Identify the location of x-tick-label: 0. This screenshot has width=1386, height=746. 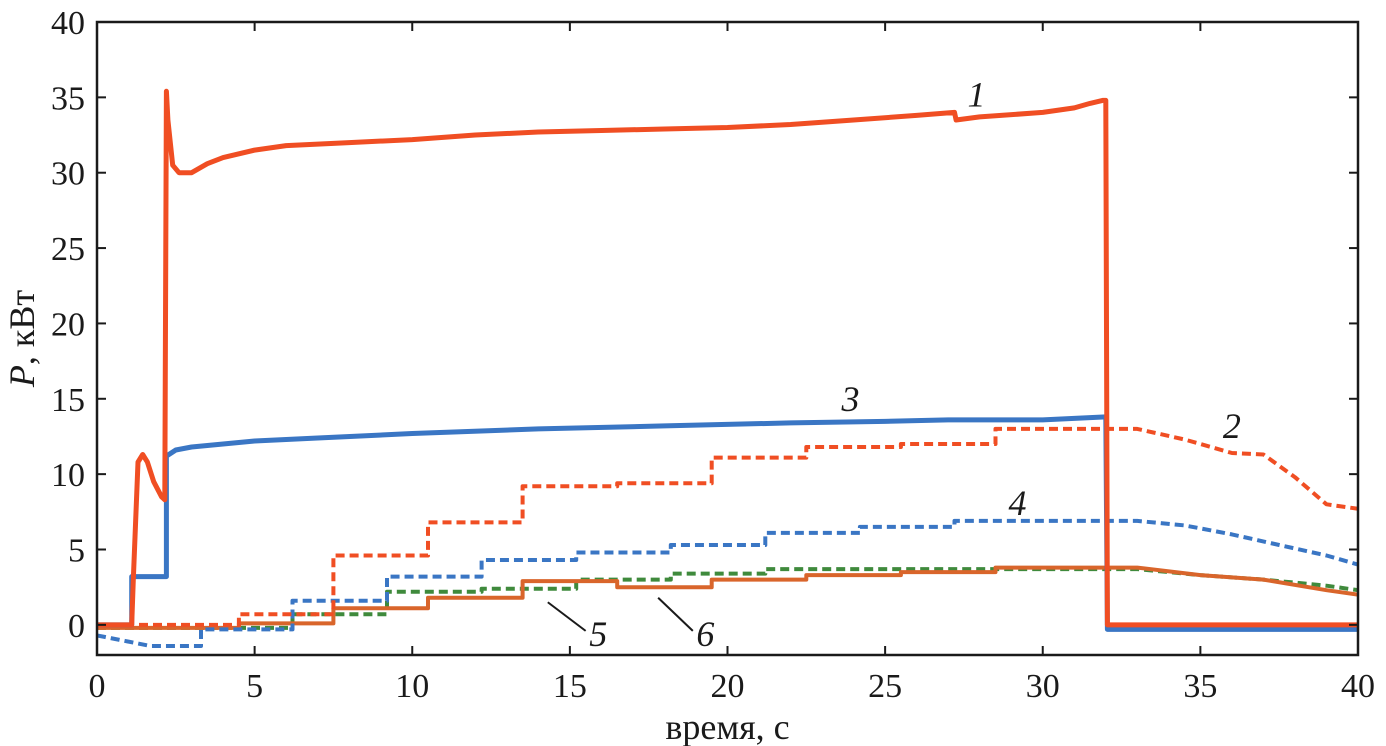
(97, 686).